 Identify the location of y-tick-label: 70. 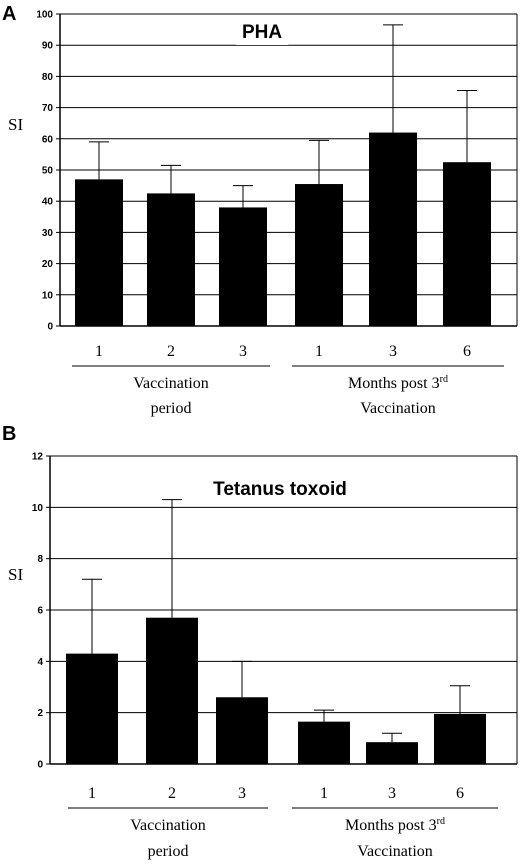
(48, 108).